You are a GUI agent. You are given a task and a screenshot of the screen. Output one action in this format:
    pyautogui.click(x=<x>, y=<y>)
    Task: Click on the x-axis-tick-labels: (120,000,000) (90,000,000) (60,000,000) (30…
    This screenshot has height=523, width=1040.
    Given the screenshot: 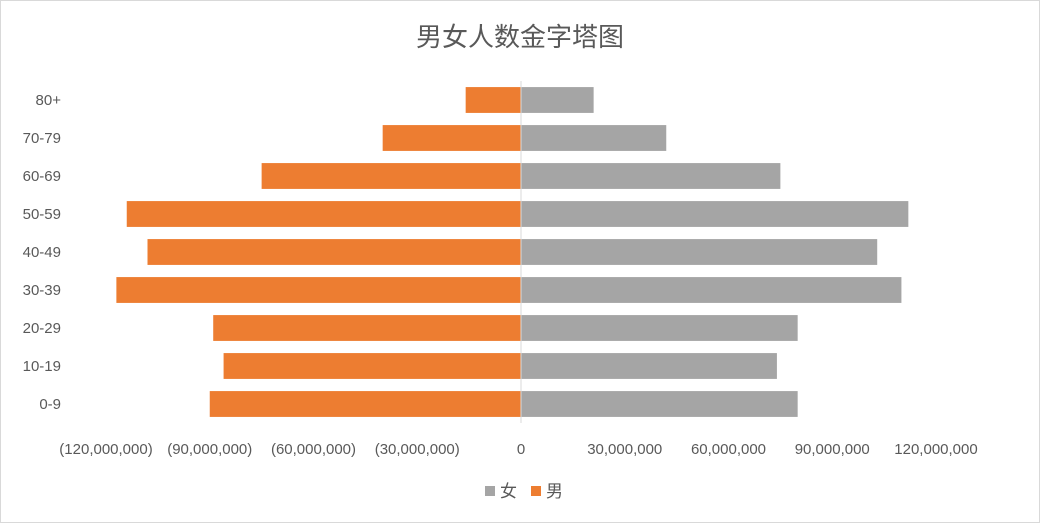 What is the action you would take?
    pyautogui.click(x=518, y=449)
    